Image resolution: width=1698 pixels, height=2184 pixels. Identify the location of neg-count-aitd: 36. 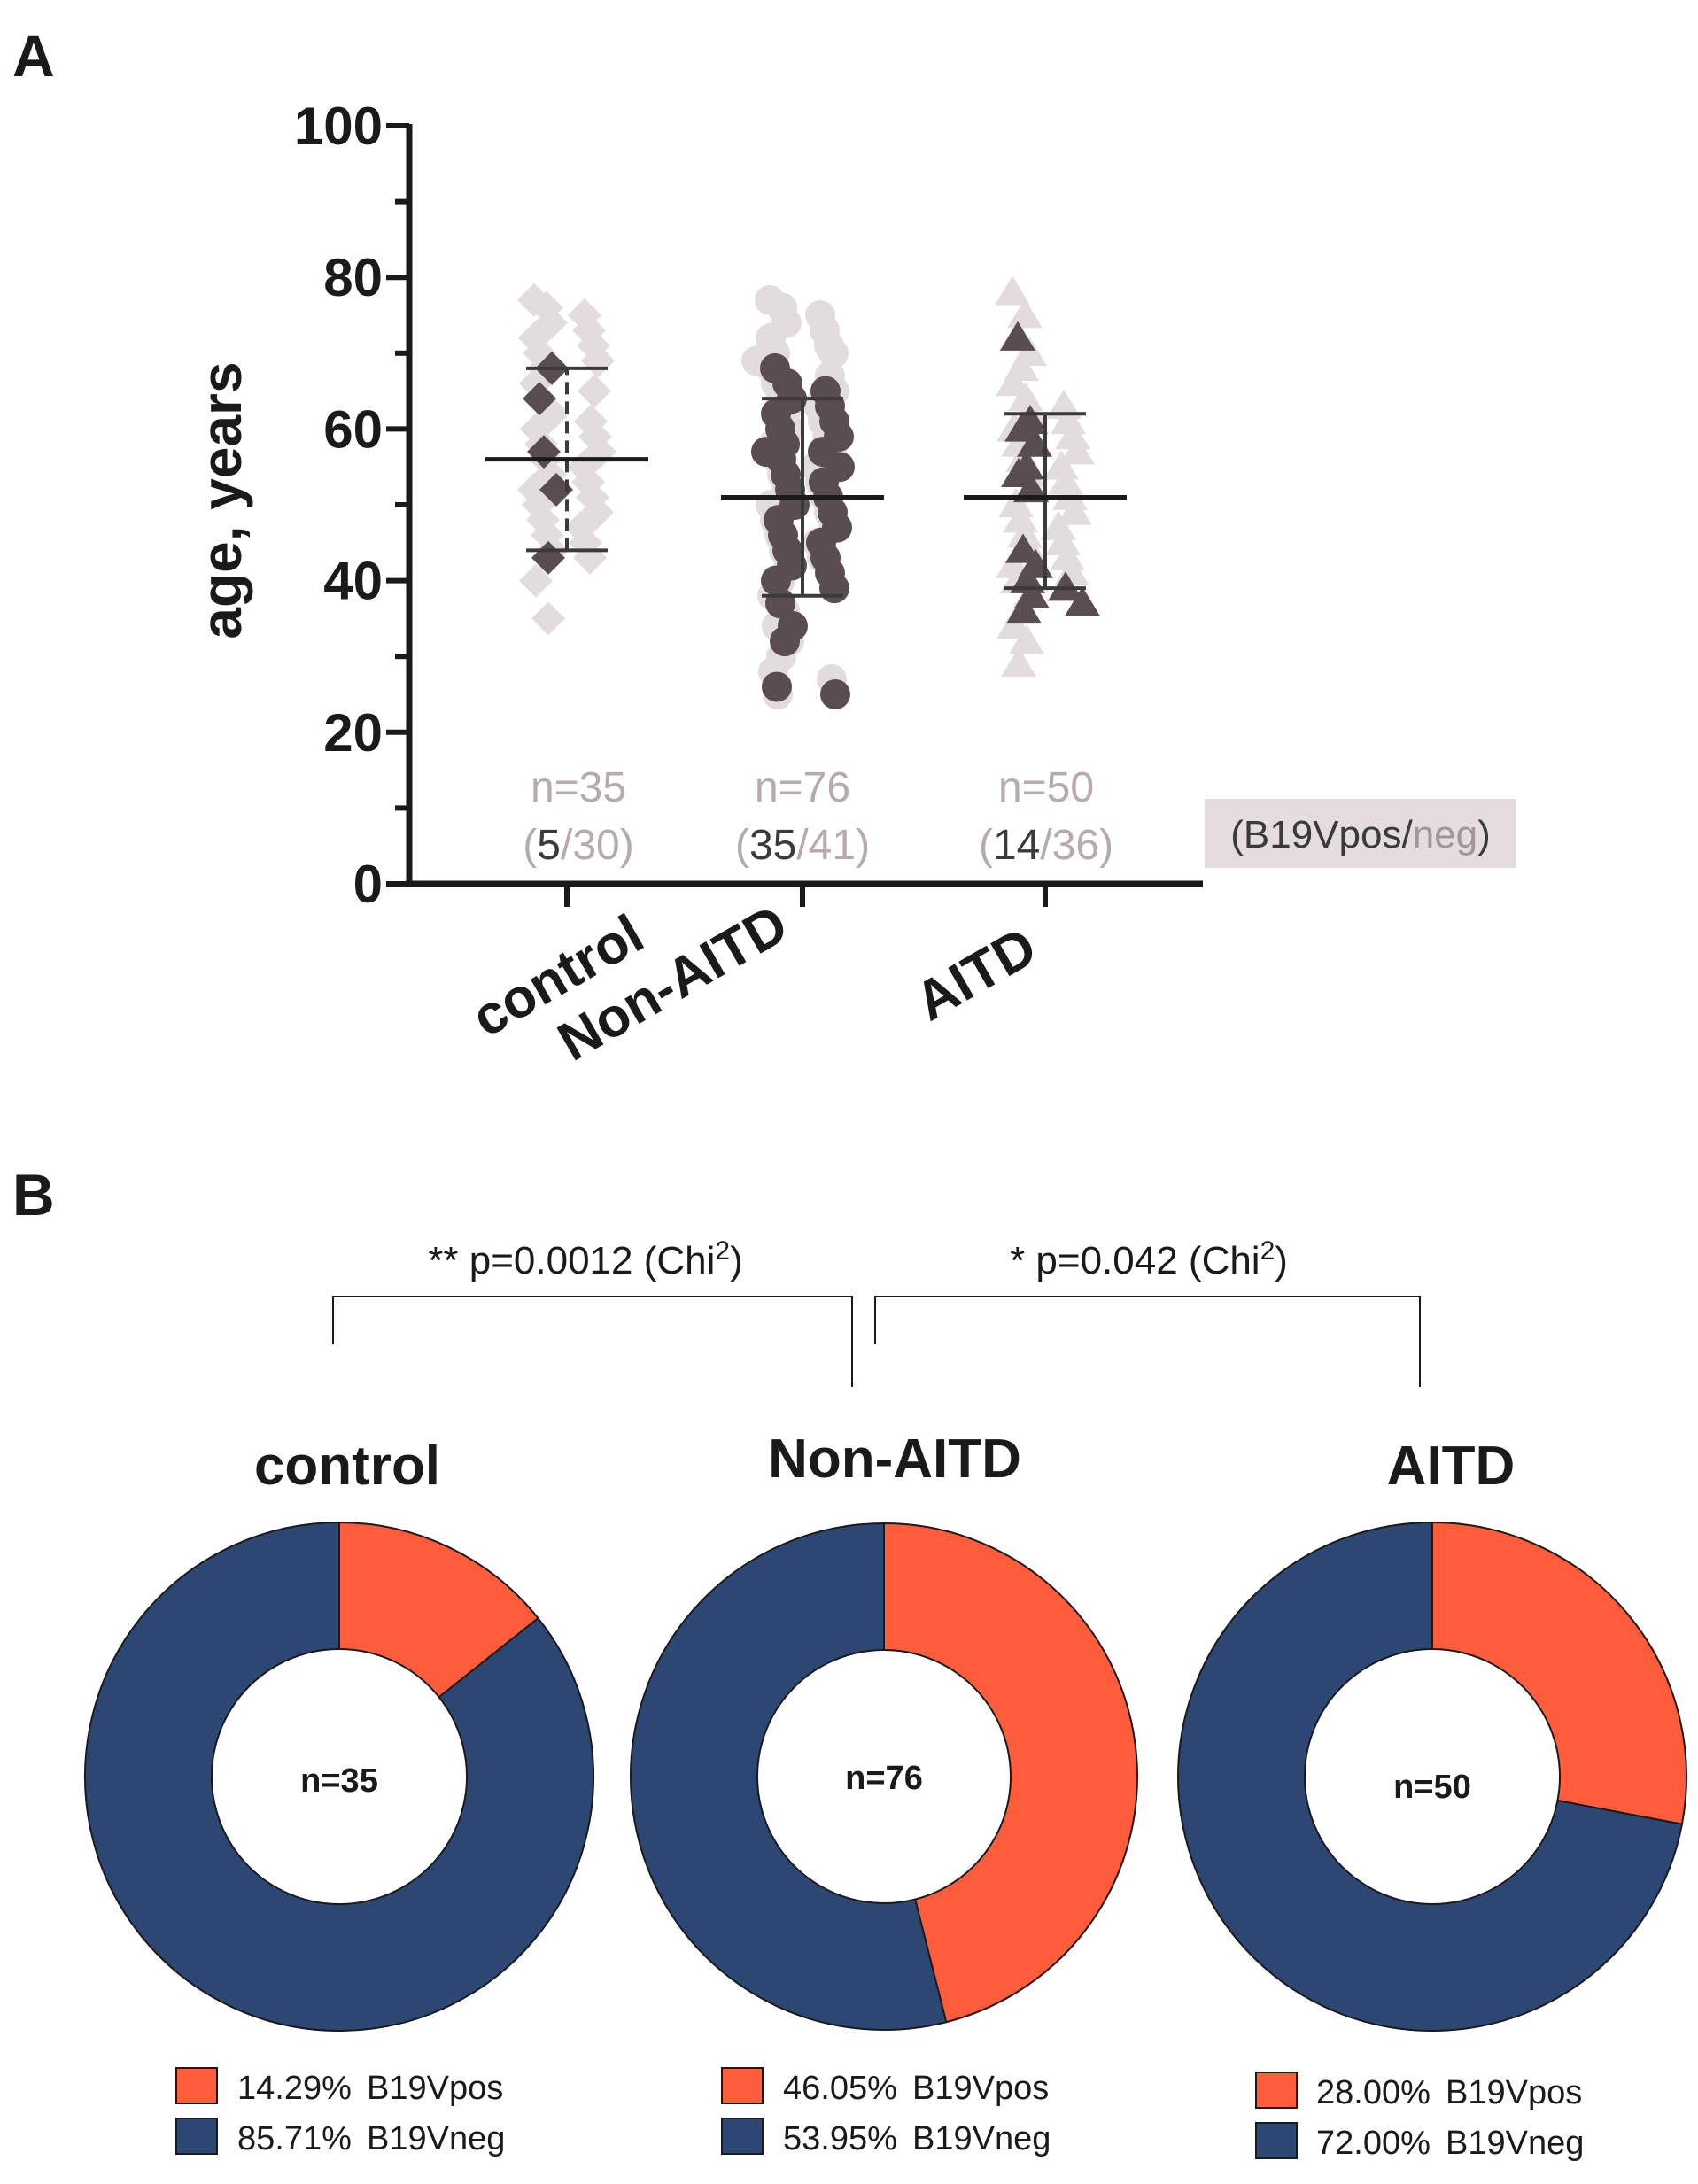
(1075, 845).